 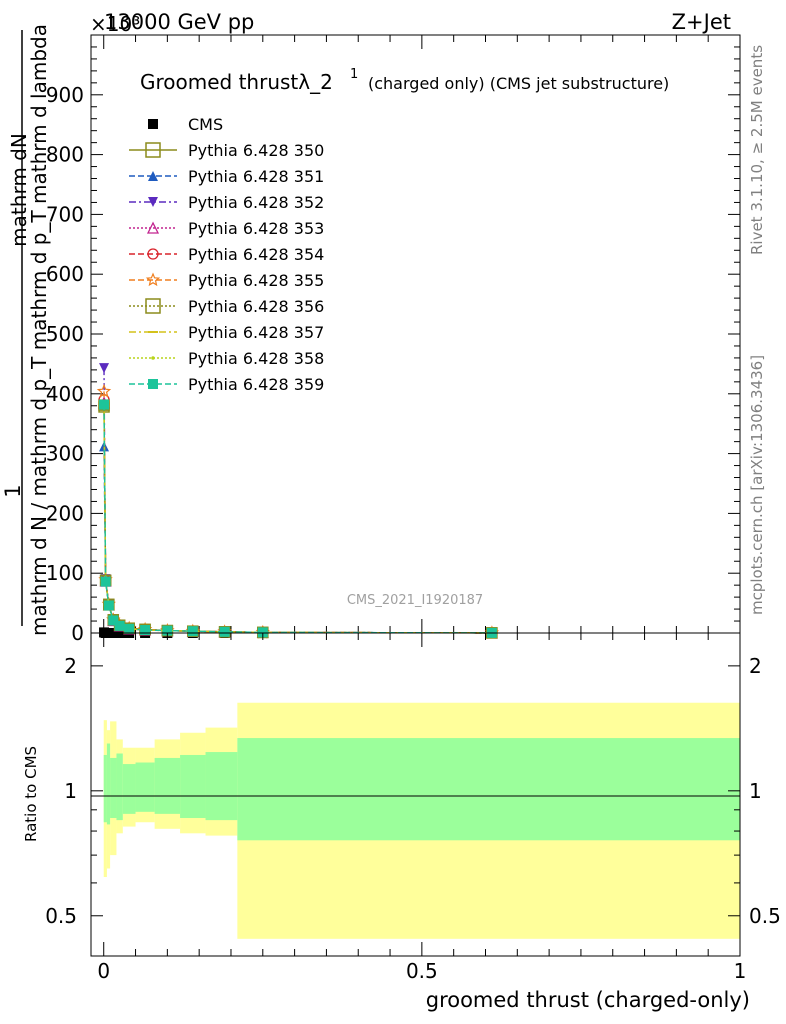 I want to click on legend-label: Pythia 6.428 352, so click(x=256, y=202).